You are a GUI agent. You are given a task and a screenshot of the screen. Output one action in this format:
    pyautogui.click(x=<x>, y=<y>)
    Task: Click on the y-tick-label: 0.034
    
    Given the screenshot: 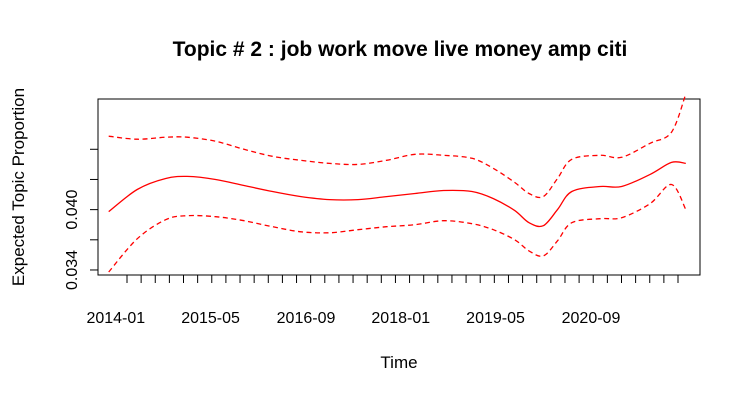 What is the action you would take?
    pyautogui.click(x=72, y=270)
    